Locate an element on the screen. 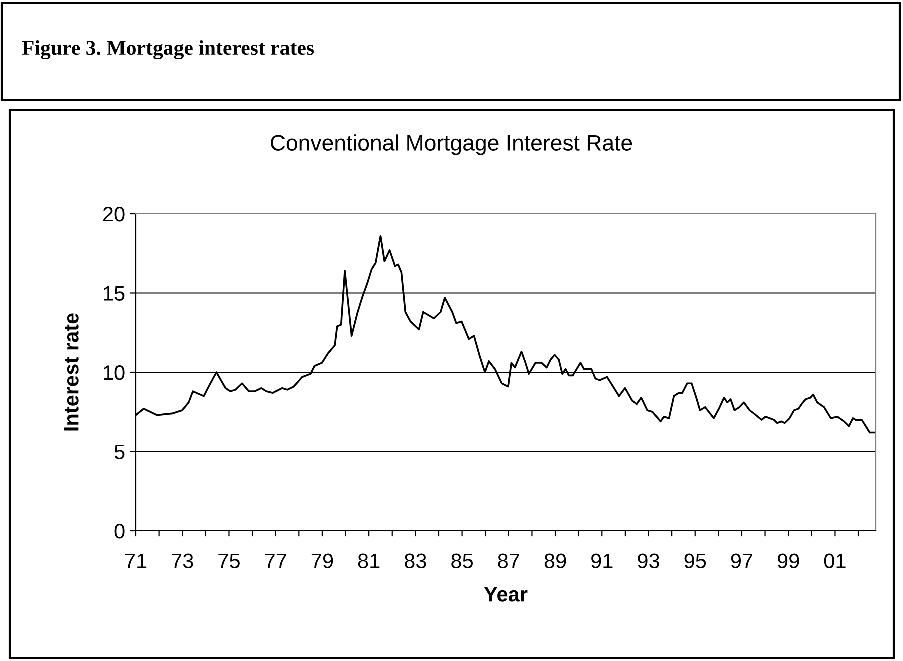 This screenshot has height=661, width=903. x-tick-label: 75 is located at coordinates (229, 561).